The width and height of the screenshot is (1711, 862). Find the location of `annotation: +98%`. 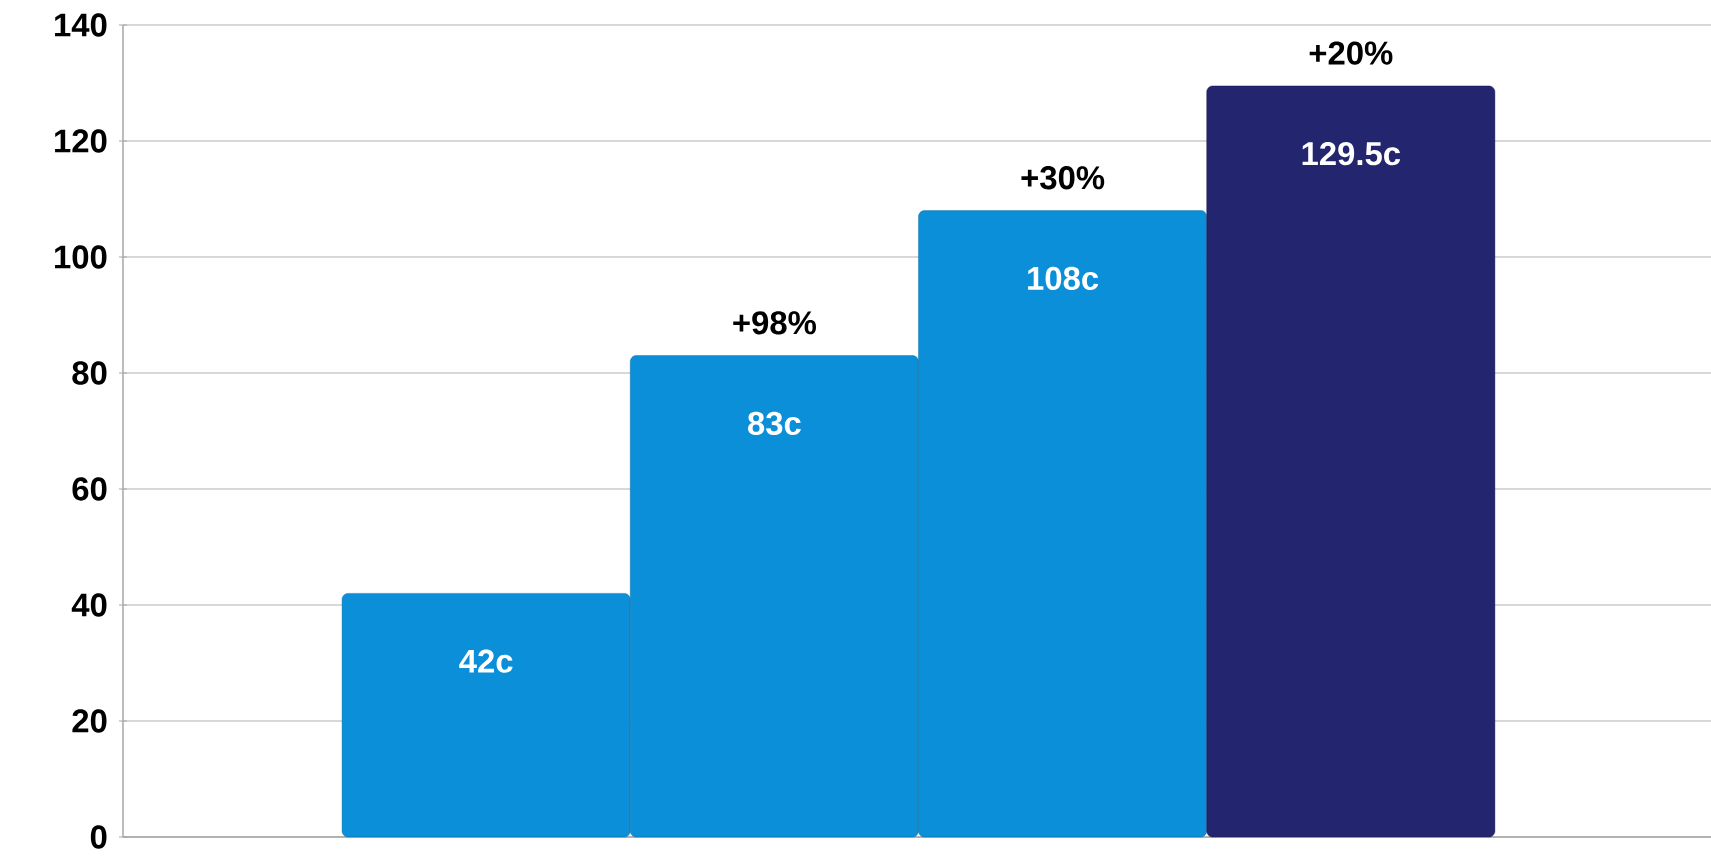

annotation: +98% is located at coordinates (774, 323).